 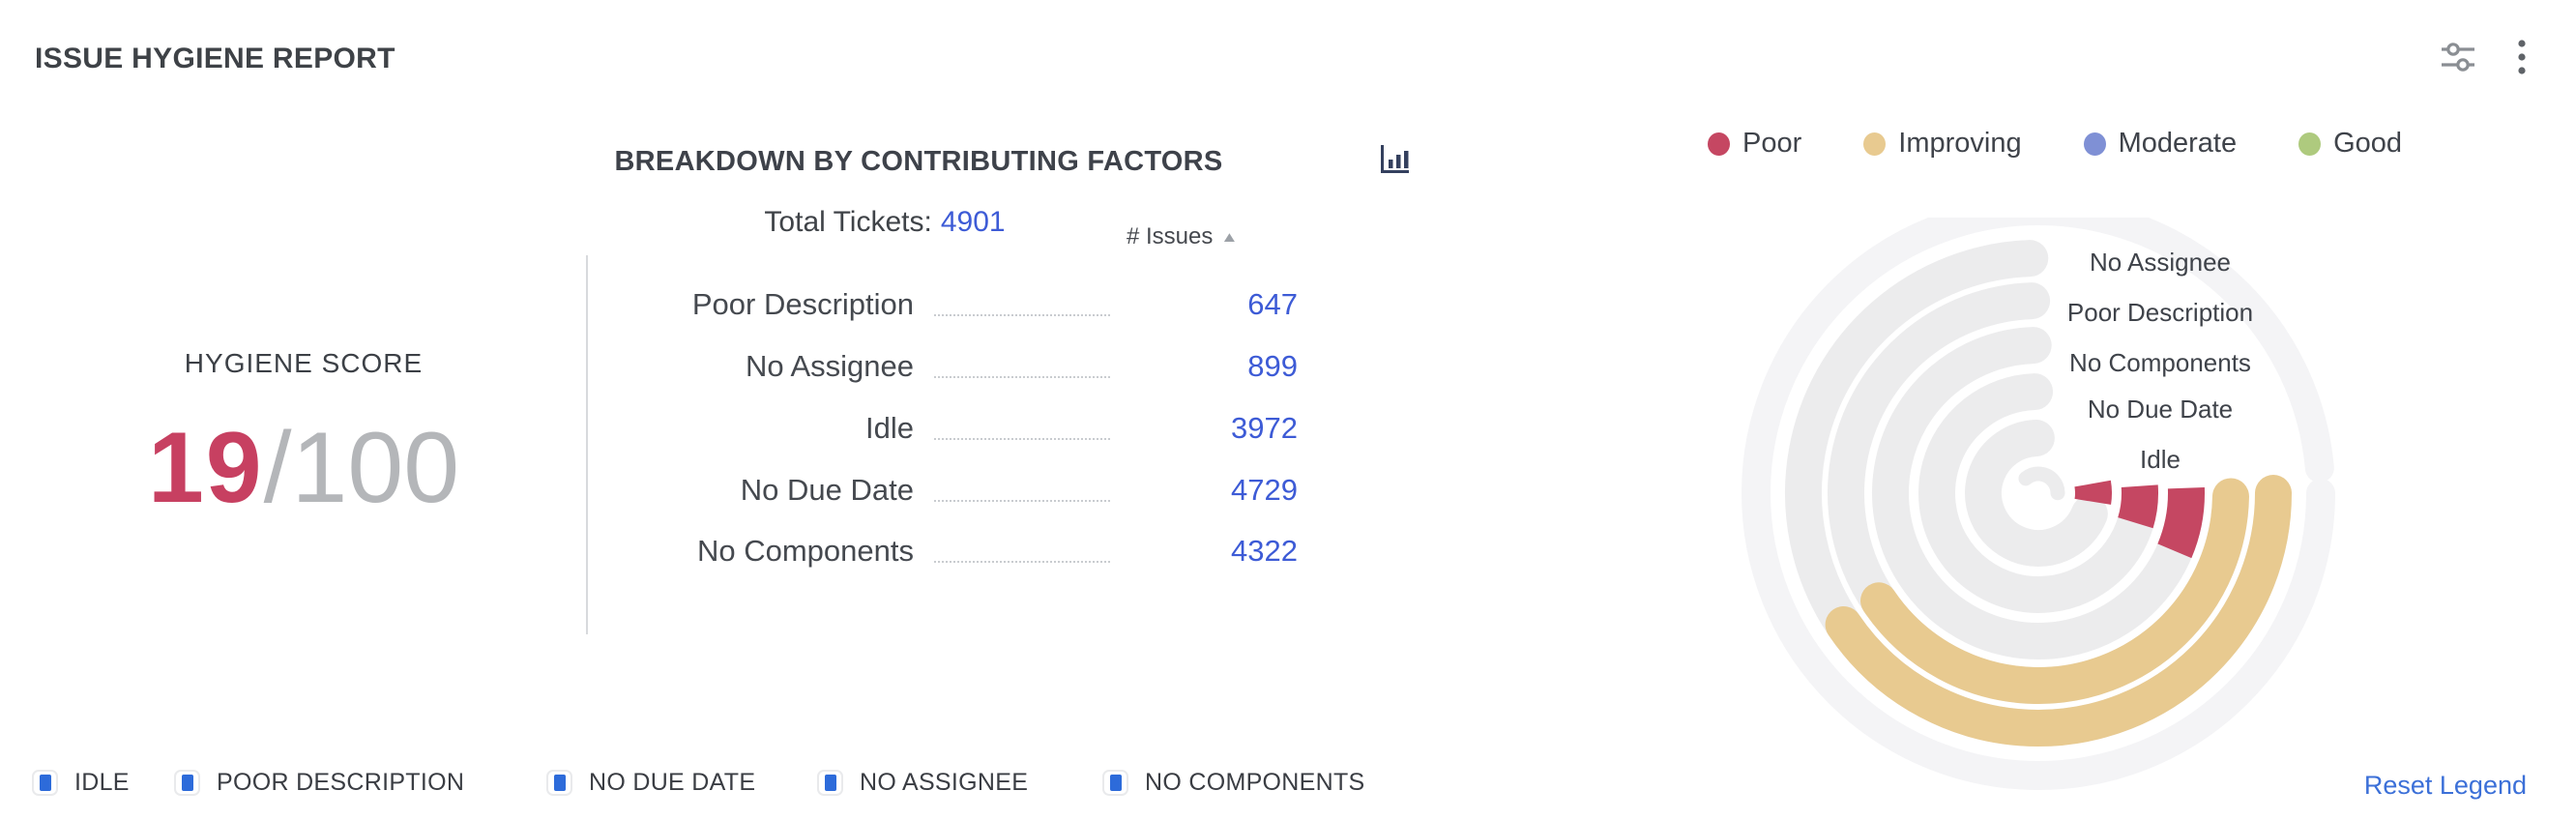 I want to click on footer-legend-label: NO ASSIGNEE, so click(x=944, y=782).